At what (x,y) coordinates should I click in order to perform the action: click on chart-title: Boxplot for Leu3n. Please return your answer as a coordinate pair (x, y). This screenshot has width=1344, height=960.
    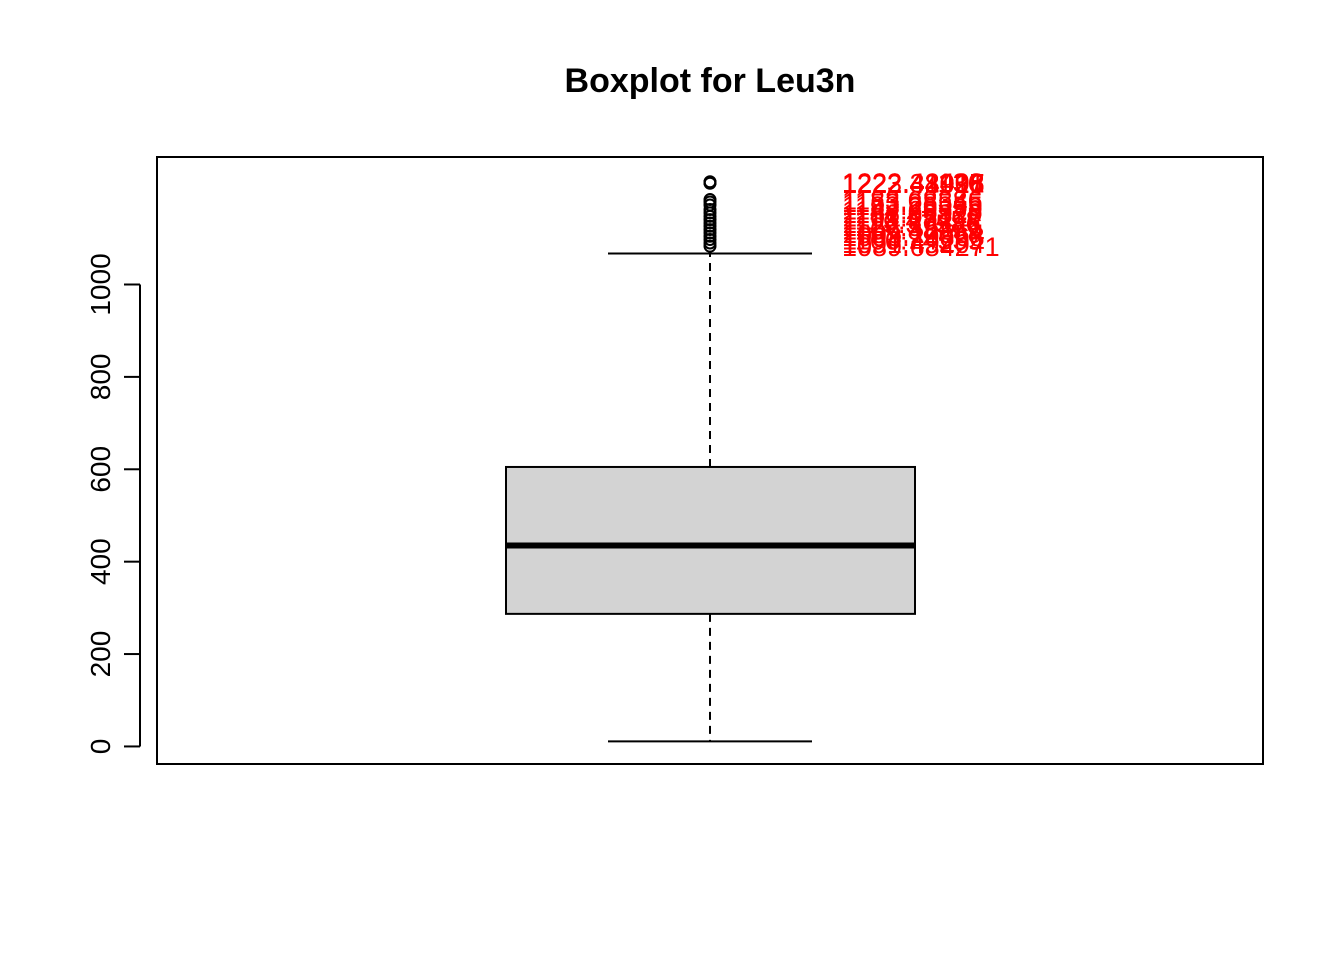
    Looking at the image, I should click on (710, 81).